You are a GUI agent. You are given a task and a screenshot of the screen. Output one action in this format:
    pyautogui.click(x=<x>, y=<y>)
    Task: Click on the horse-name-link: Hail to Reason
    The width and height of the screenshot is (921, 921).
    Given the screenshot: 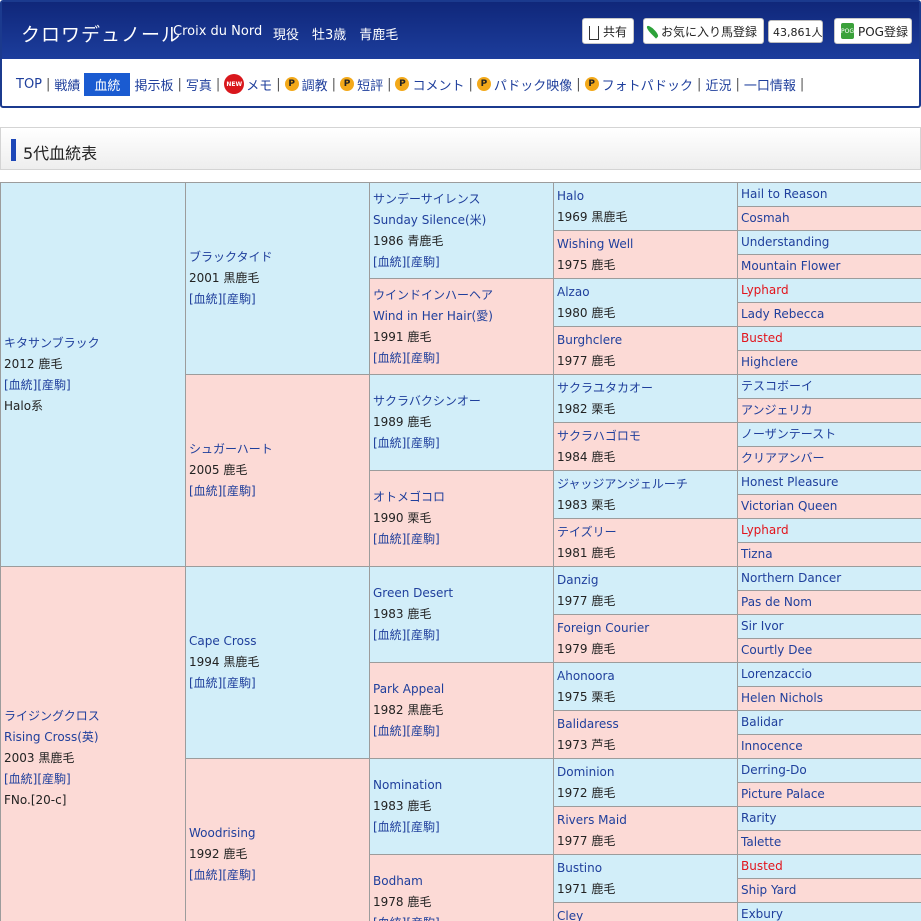 What is the action you would take?
    pyautogui.click(x=784, y=194)
    